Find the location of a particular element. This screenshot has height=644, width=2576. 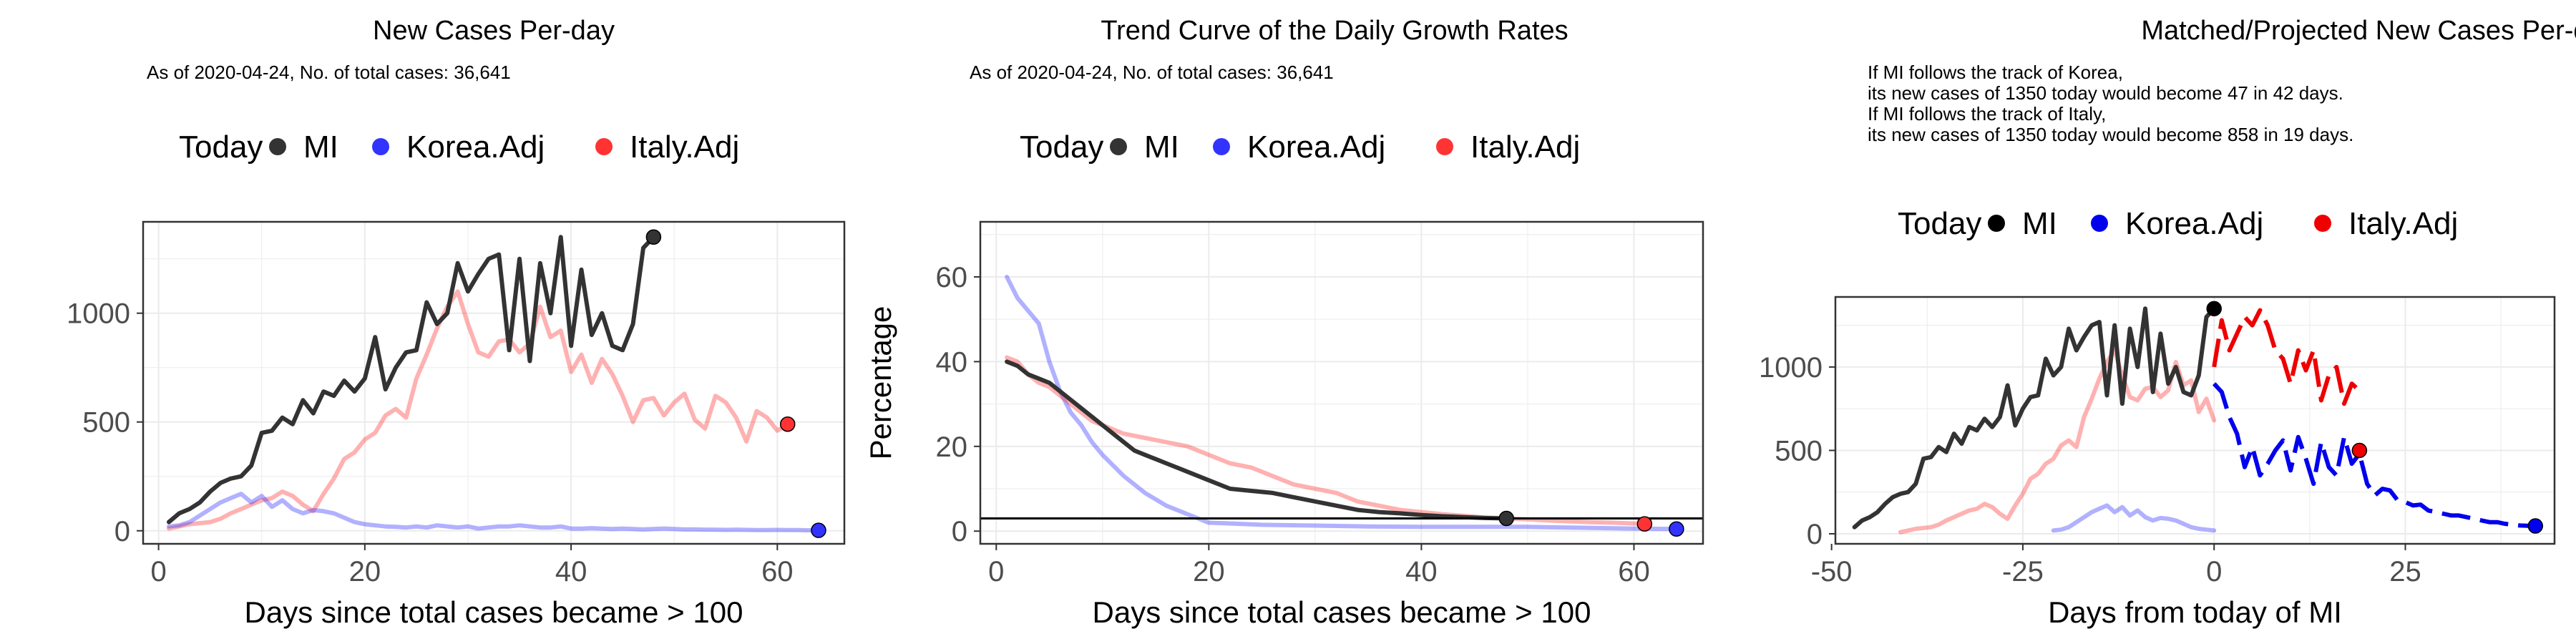

chart-note: If MI follows the track of Korea, is located at coordinates (1995, 72).